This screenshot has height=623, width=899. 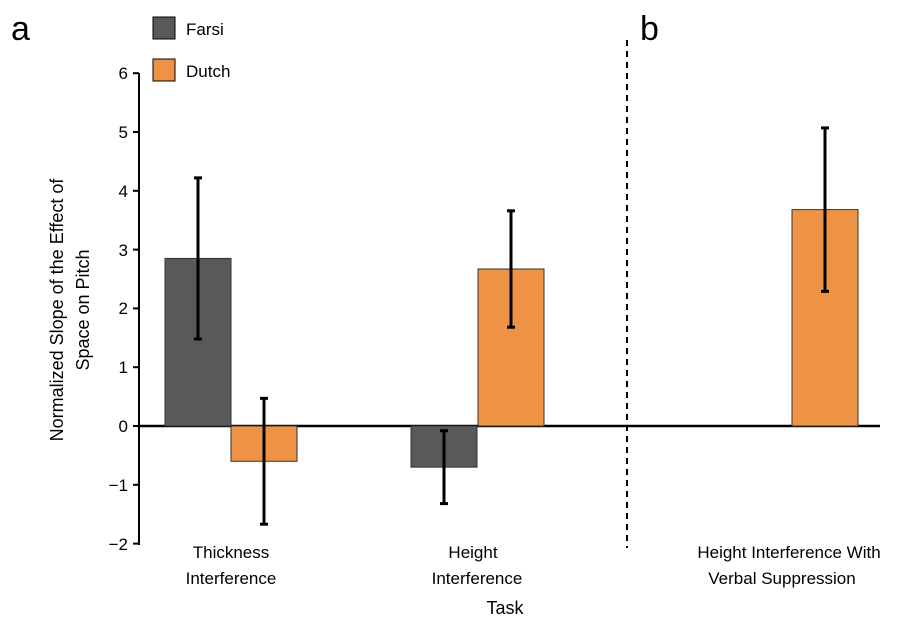 What do you see at coordinates (472, 552) in the screenshot?
I see `category-label: Height` at bounding box center [472, 552].